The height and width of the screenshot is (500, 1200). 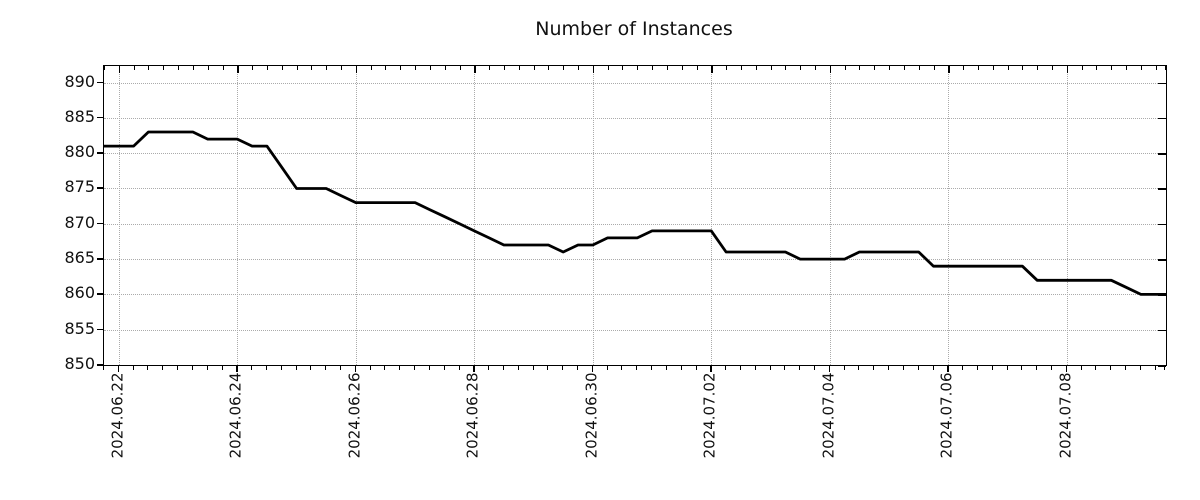 What do you see at coordinates (79, 81) in the screenshot?
I see `y-tick-label: 890` at bounding box center [79, 81].